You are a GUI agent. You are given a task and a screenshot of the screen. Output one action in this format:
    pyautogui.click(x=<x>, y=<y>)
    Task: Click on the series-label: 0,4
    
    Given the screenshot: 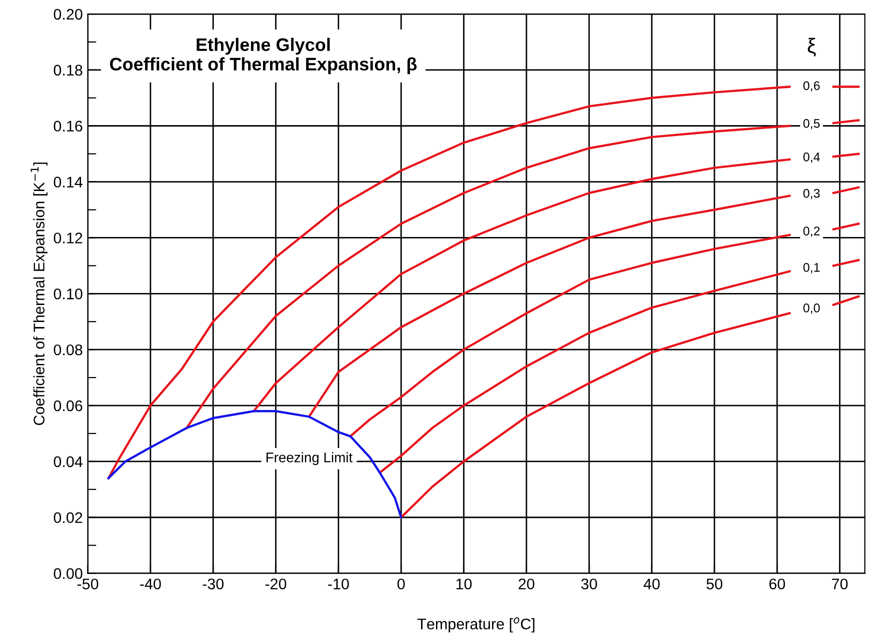 What is the action you would take?
    pyautogui.click(x=811, y=157)
    